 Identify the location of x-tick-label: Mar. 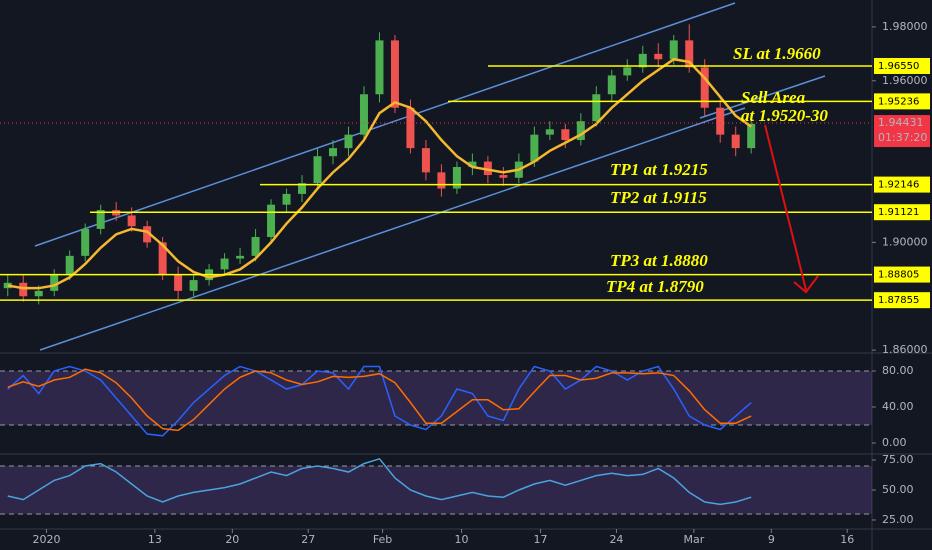
(693, 539).